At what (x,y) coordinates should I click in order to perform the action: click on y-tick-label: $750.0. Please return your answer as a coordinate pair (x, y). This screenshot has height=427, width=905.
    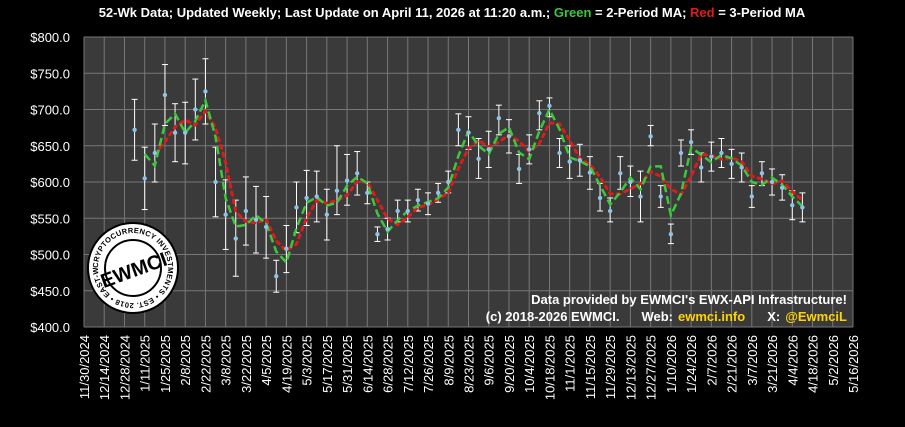
    Looking at the image, I should click on (50, 73).